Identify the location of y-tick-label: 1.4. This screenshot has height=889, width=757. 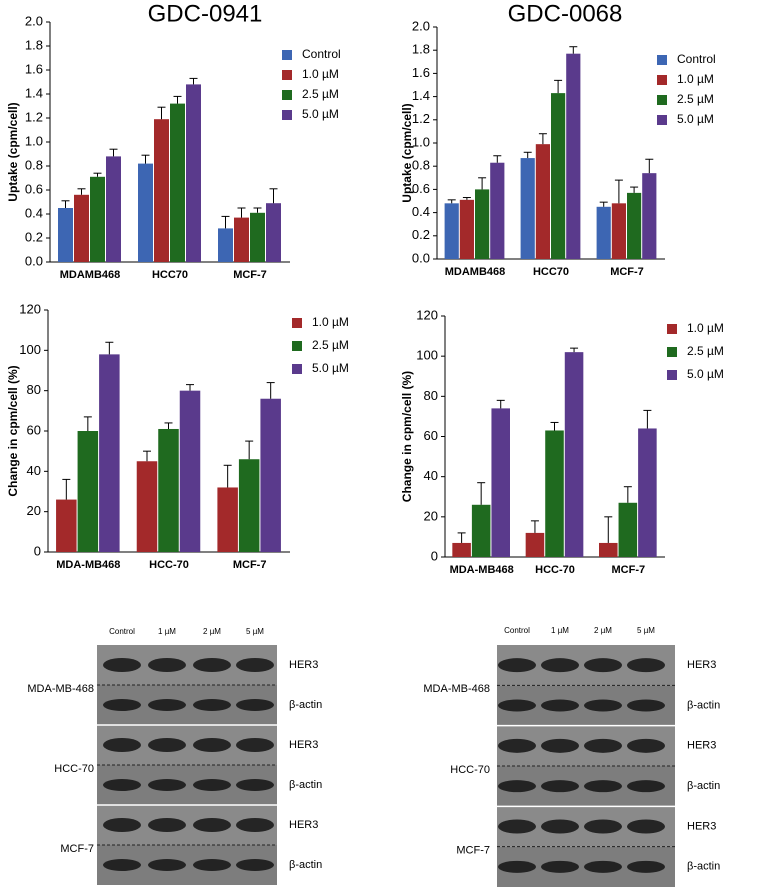
(421, 95).